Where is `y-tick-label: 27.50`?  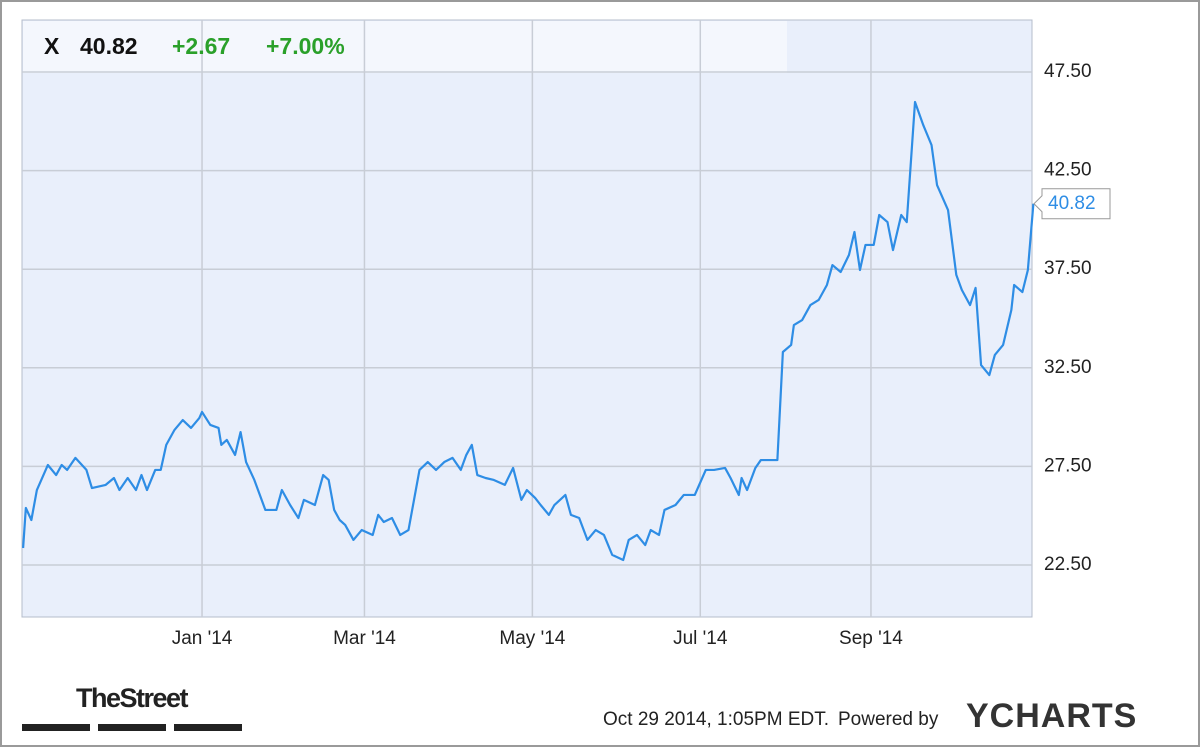 y-tick-label: 27.50 is located at coordinates (1068, 465).